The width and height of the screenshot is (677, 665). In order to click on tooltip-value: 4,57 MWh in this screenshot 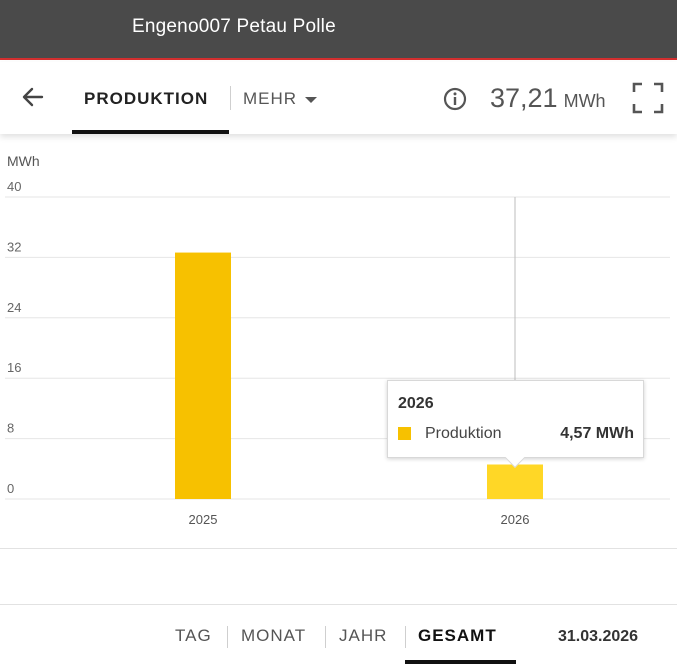, I will do `click(597, 433)`.